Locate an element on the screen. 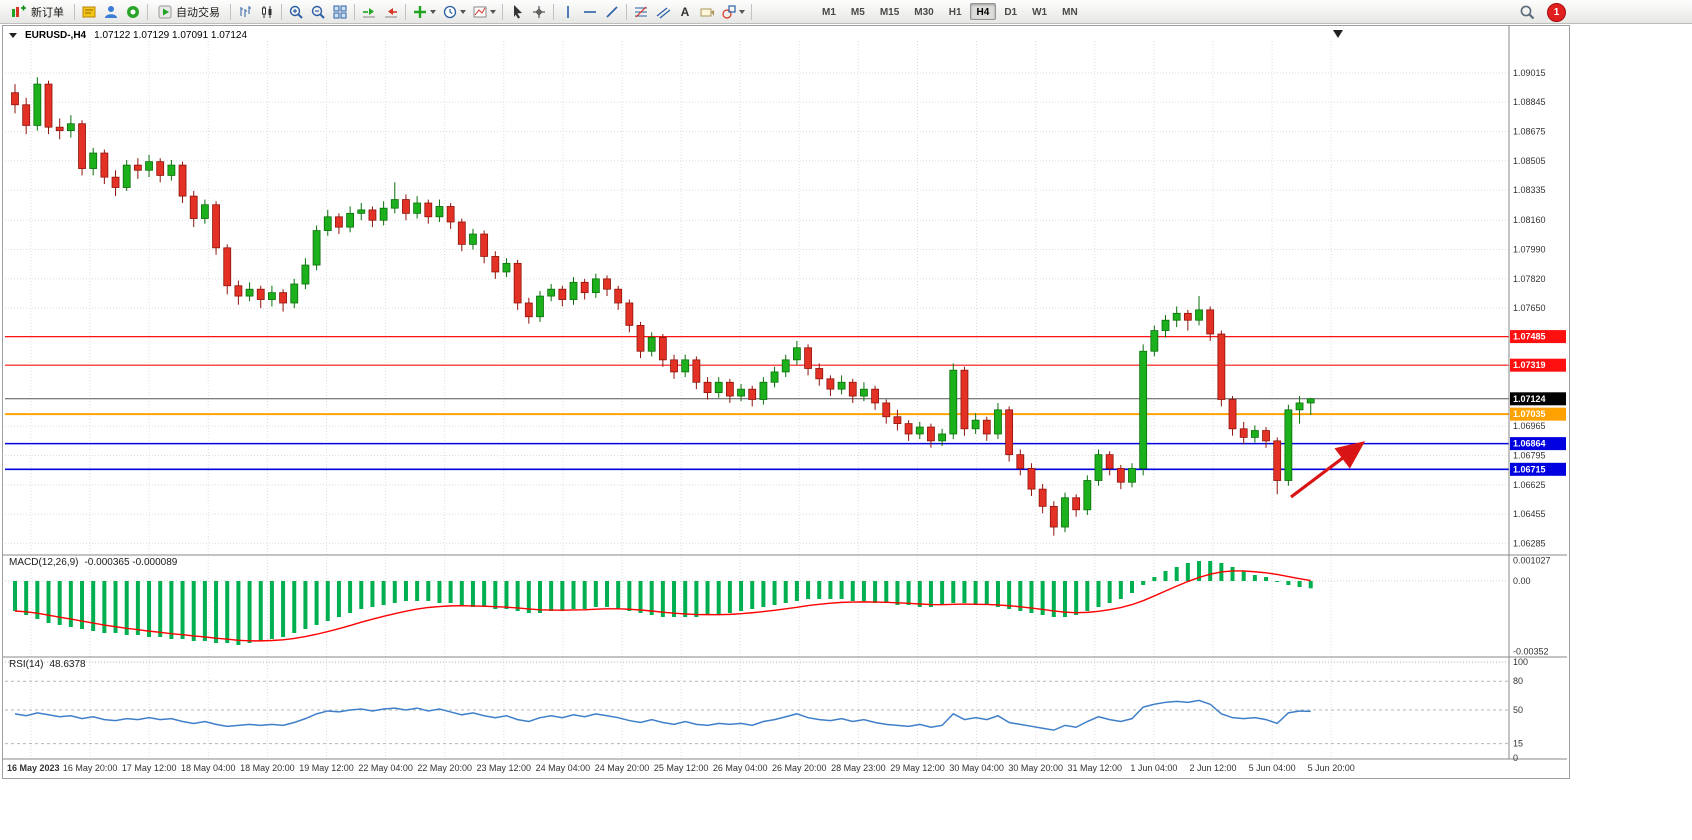 This screenshot has height=840, width=1692. tile-windows-button is located at coordinates (340, 12).